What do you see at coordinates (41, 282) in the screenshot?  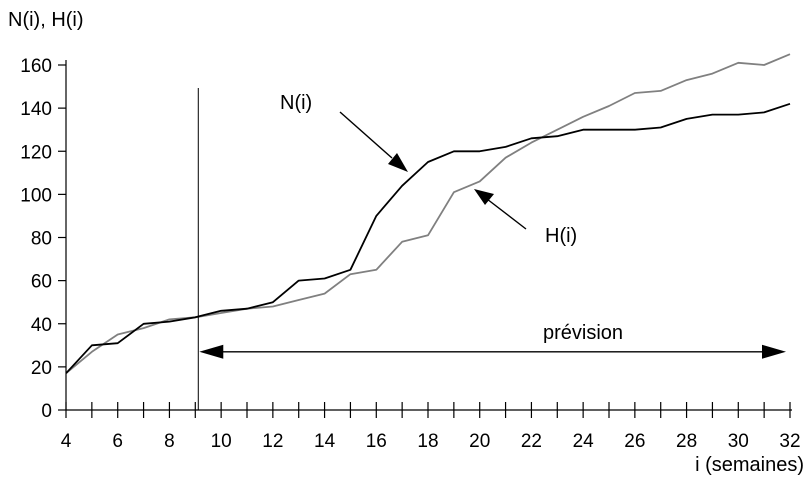 I see `y-tick-label: 60` at bounding box center [41, 282].